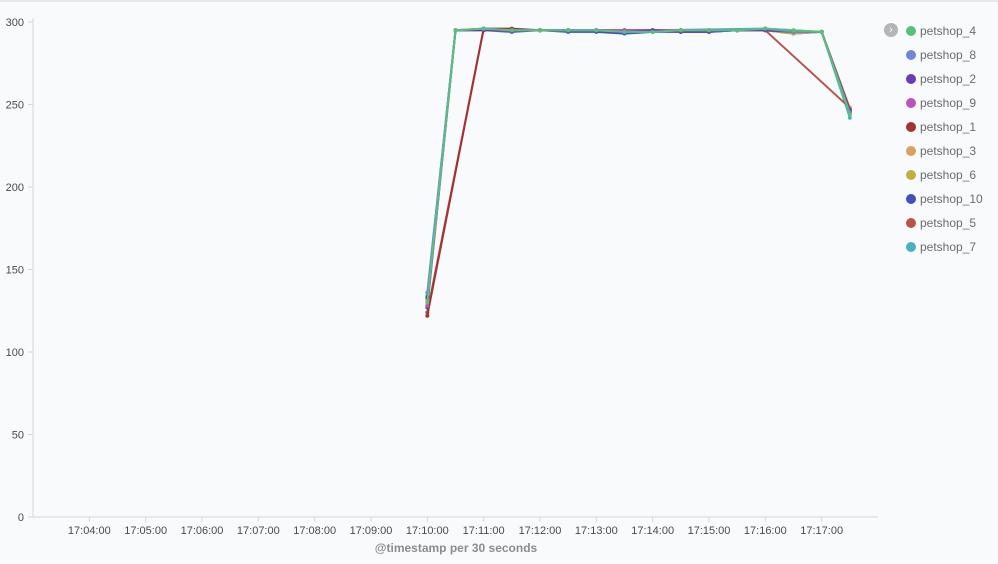 The height and width of the screenshot is (564, 998). I want to click on x-axis-title: @timestamp per 30 seconds, so click(456, 548).